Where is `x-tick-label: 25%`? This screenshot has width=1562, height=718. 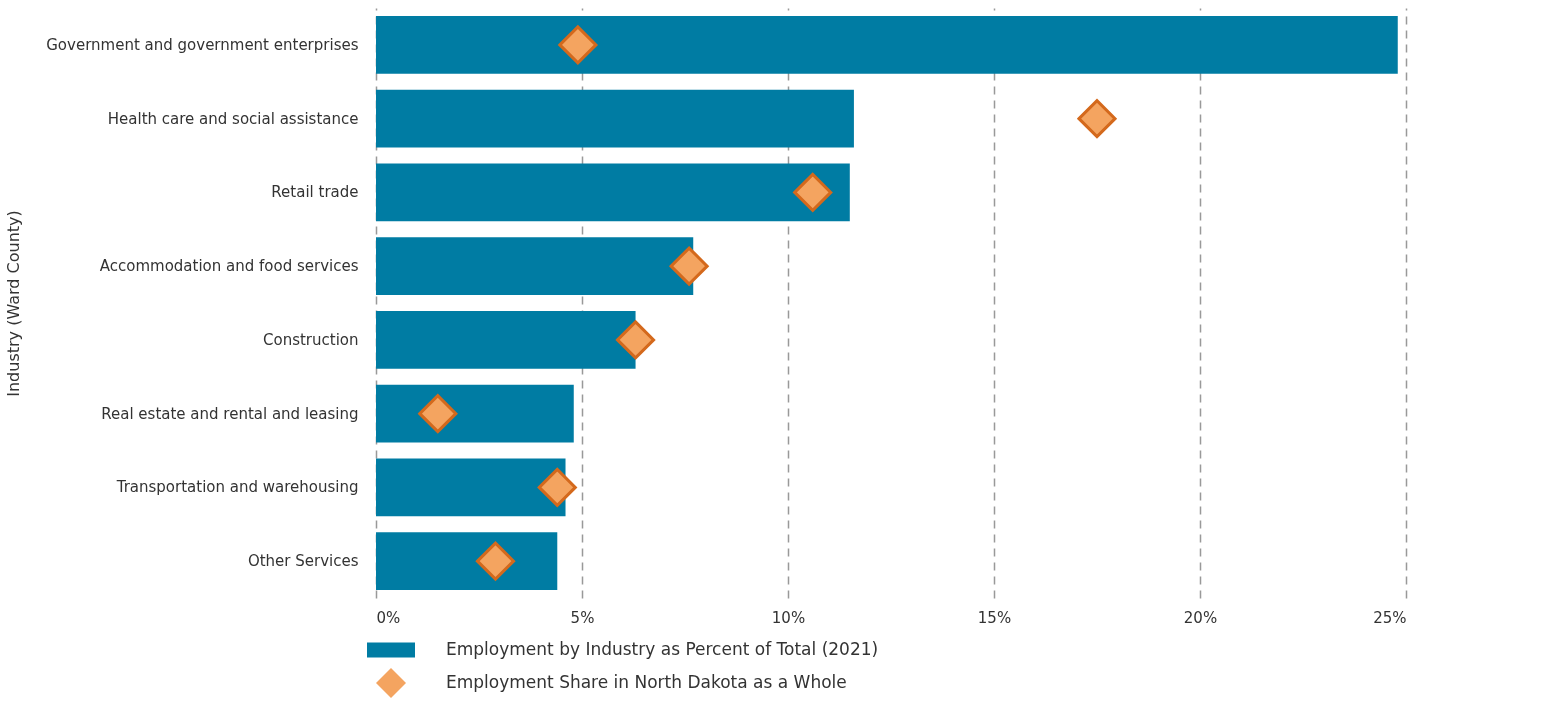
x-tick-label: 25% is located at coordinates (1390, 617).